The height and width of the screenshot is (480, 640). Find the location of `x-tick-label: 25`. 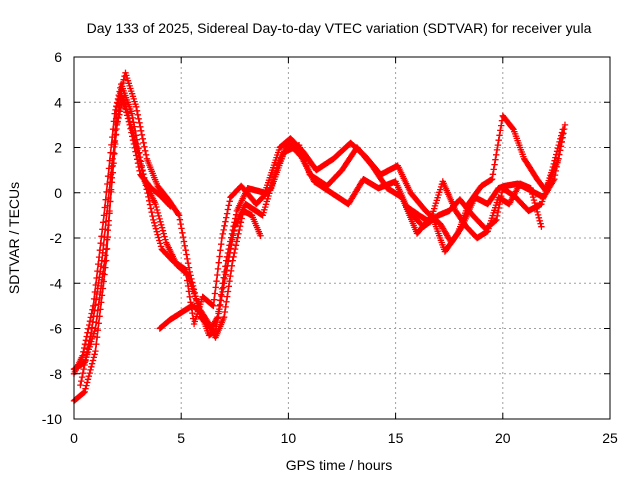

x-tick-label: 25 is located at coordinates (610, 438).